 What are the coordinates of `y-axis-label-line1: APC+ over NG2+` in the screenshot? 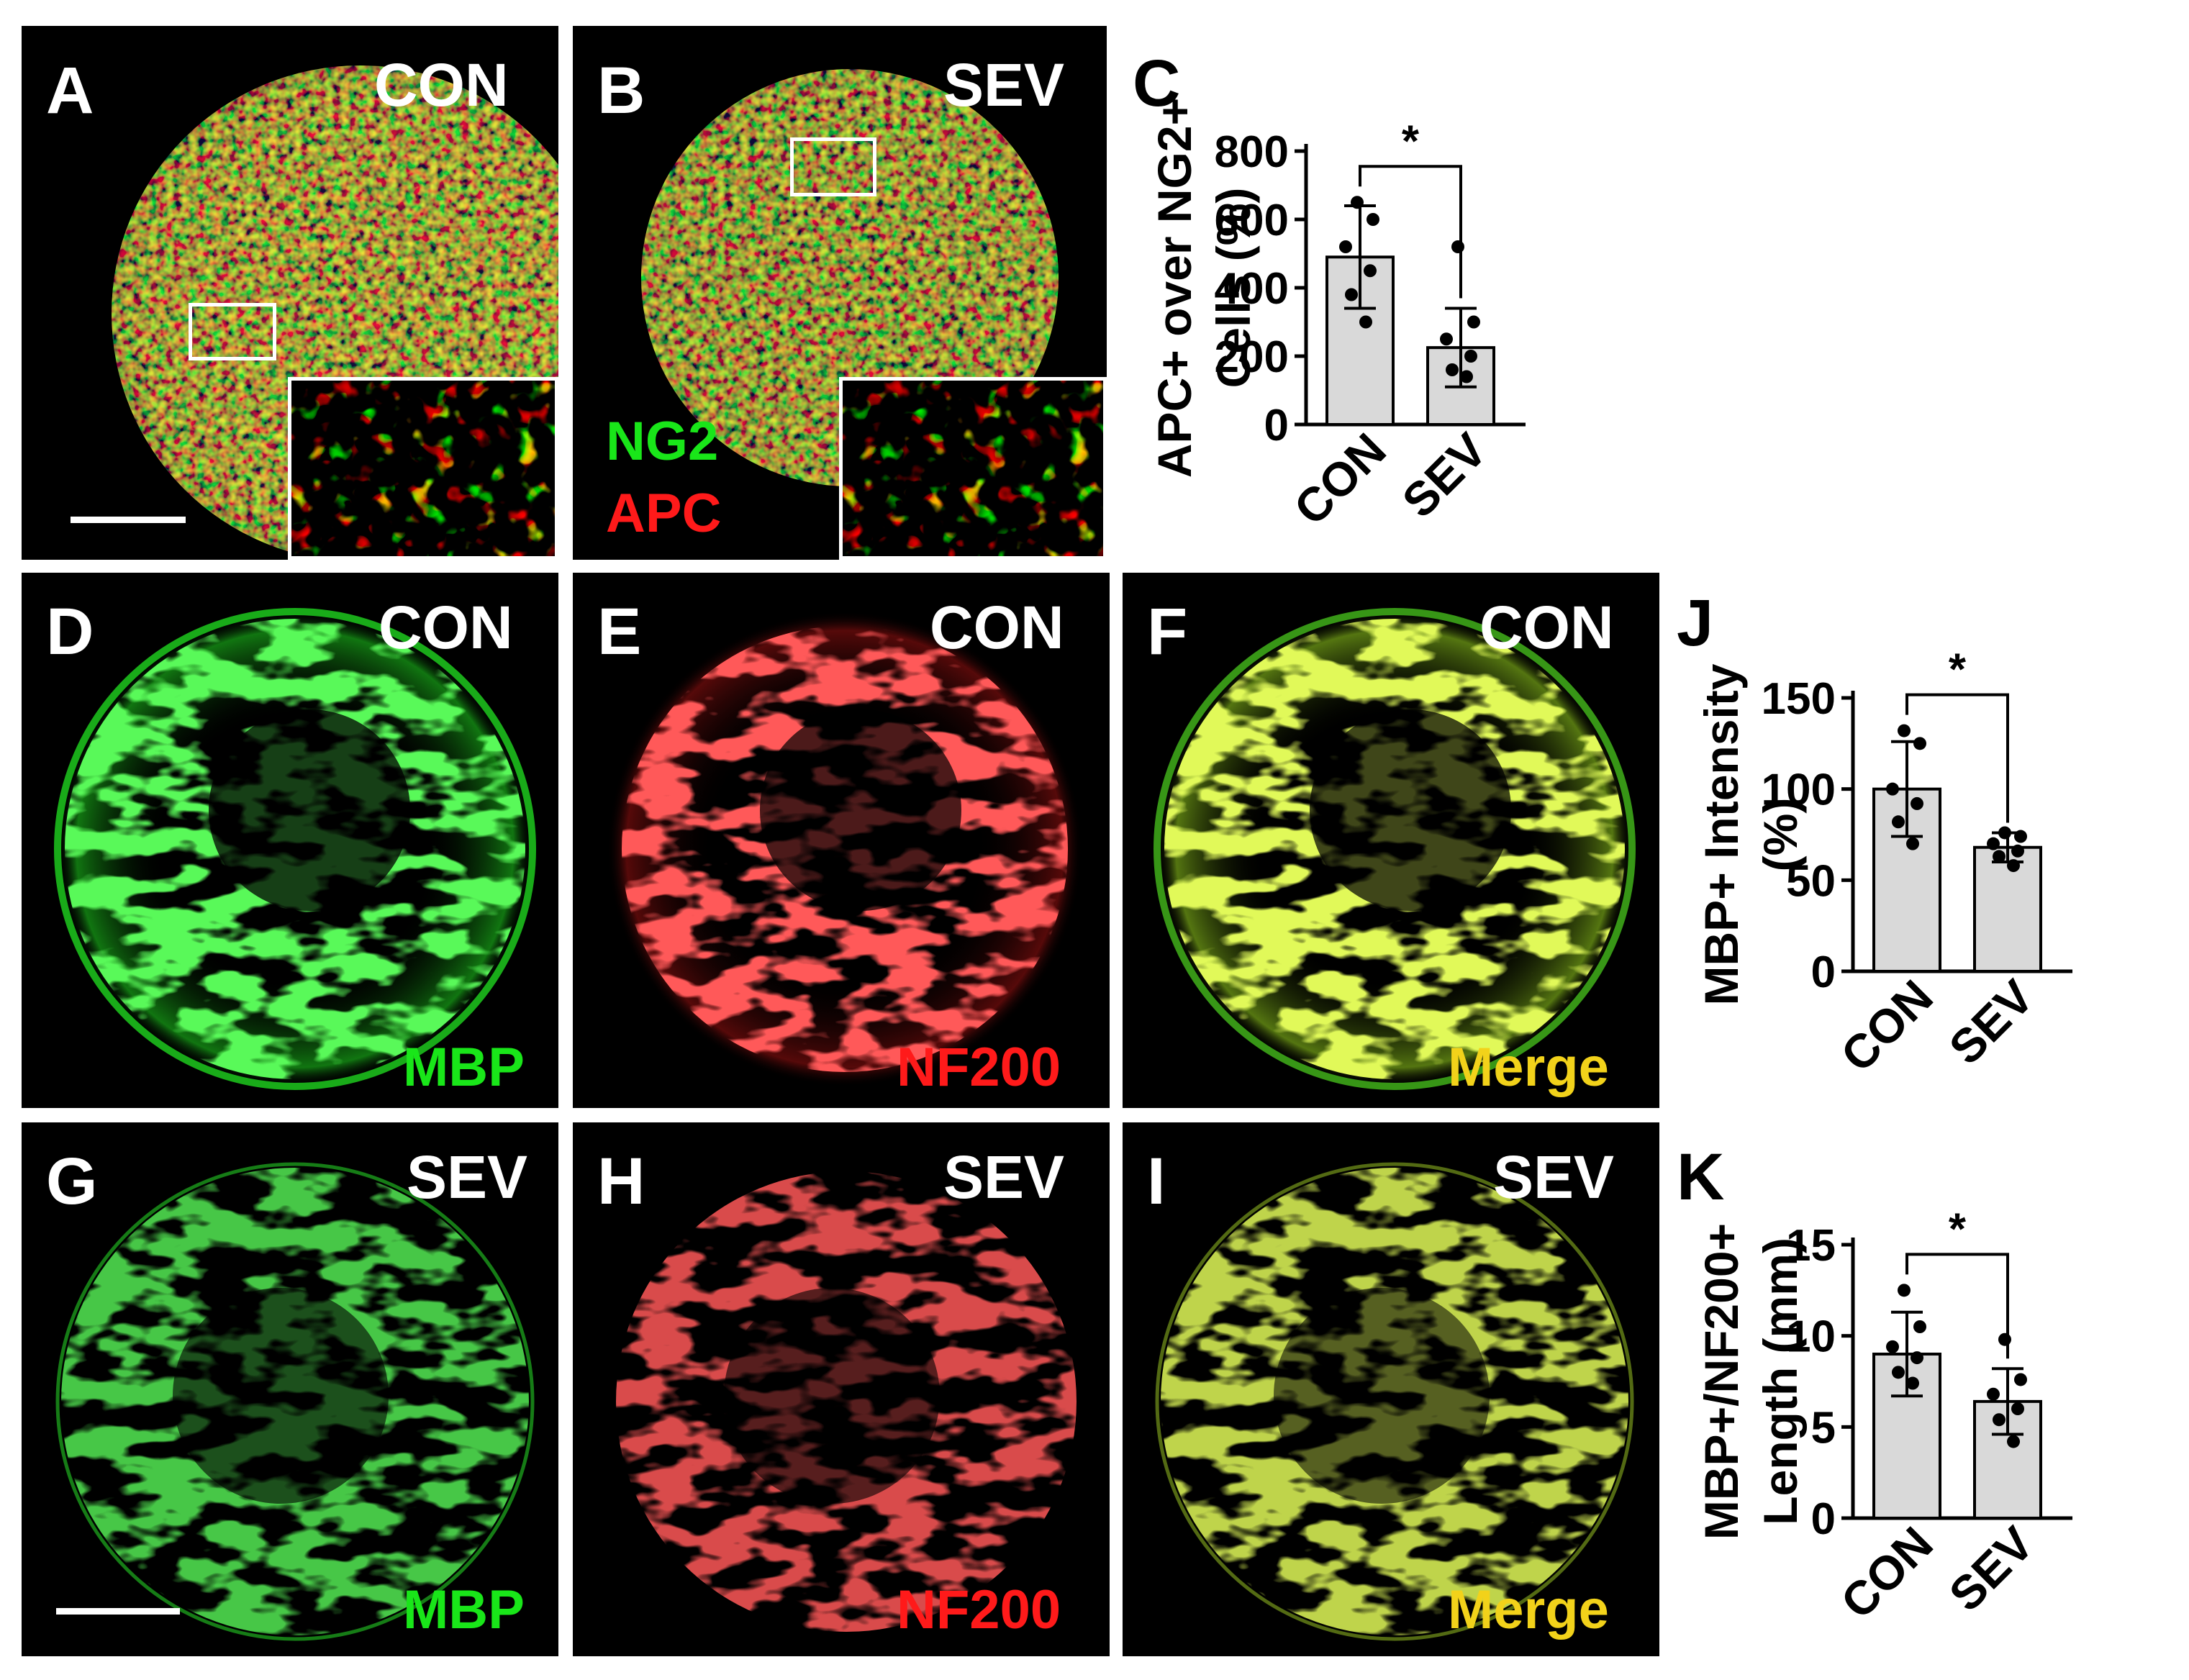 It's located at (1174, 288).